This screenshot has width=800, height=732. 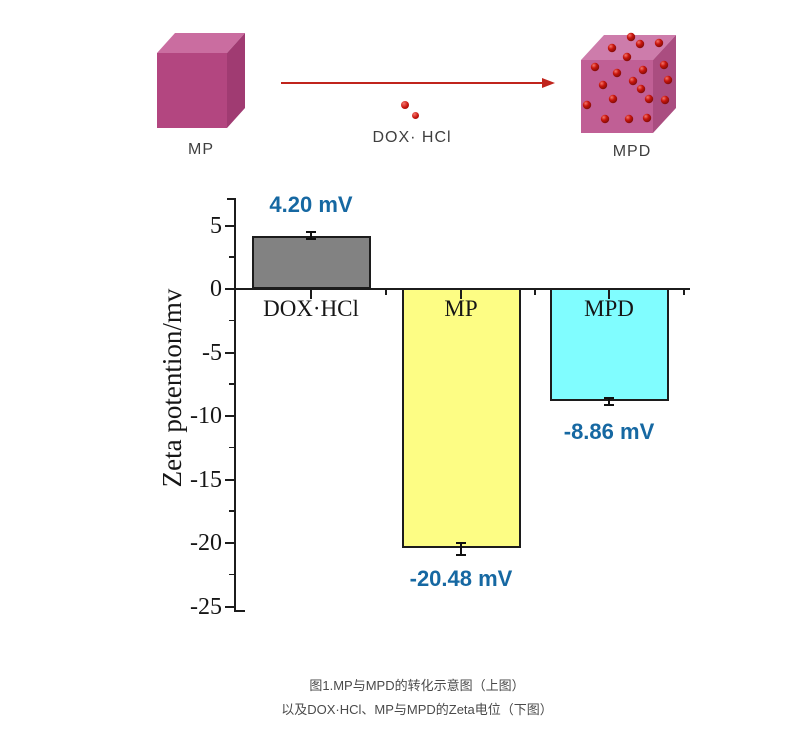 I want to click on mp-label: MP, so click(x=201, y=149).